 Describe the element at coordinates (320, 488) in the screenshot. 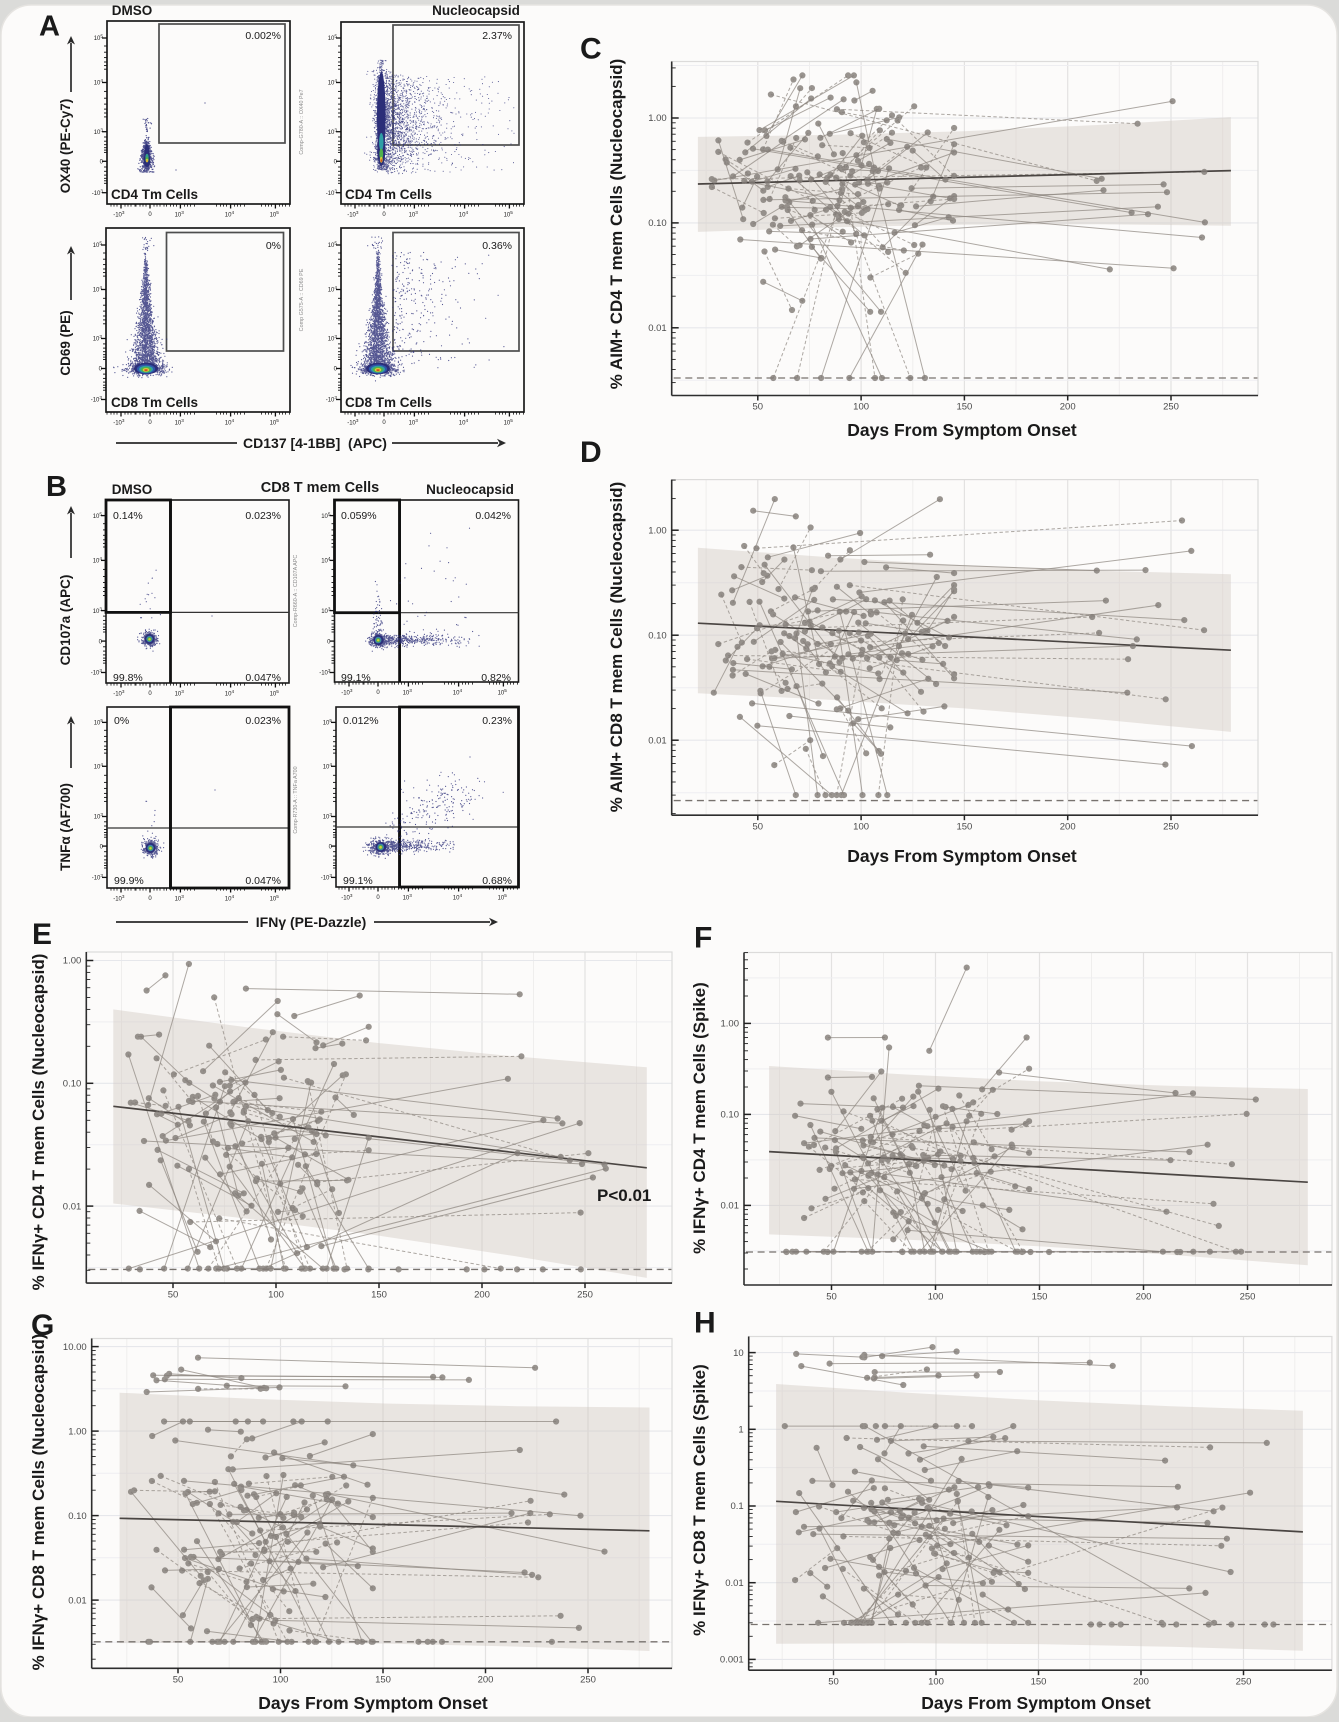

I see `svg-text: CD8 T mem Cells` at that location.